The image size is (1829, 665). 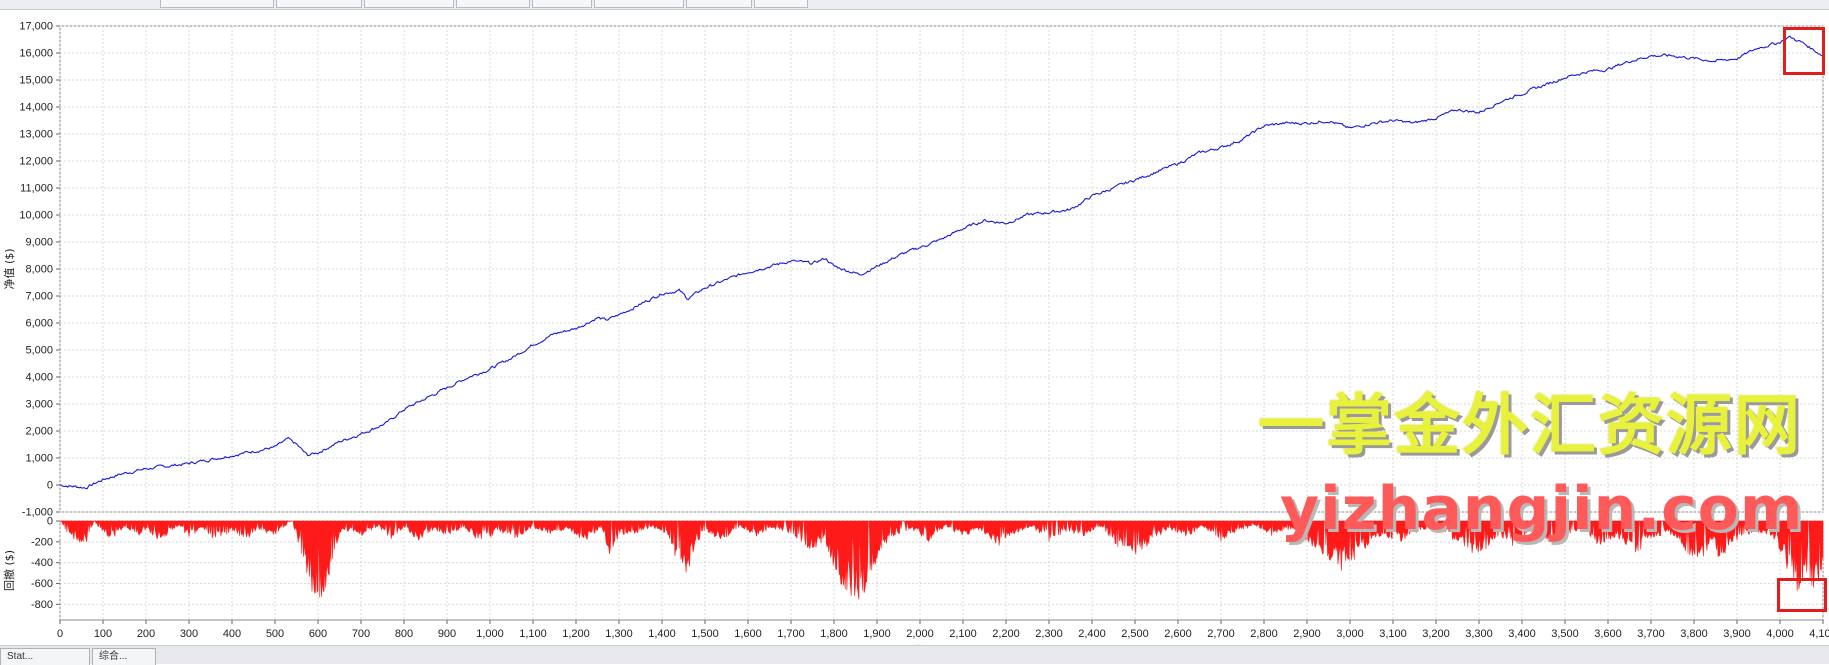 What do you see at coordinates (37, 513) in the screenshot?
I see `y-tick-label: -1,000` at bounding box center [37, 513].